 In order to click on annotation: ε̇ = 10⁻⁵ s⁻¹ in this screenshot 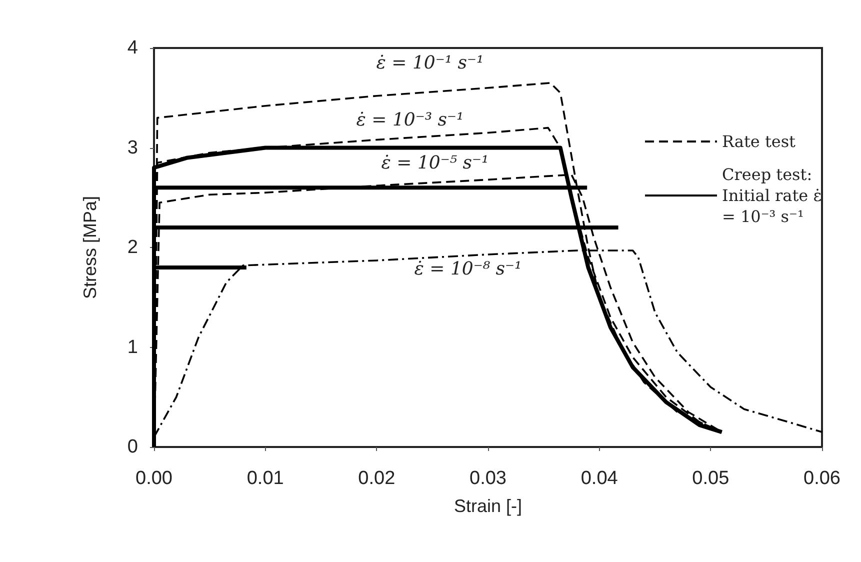, I will do `click(435, 163)`.